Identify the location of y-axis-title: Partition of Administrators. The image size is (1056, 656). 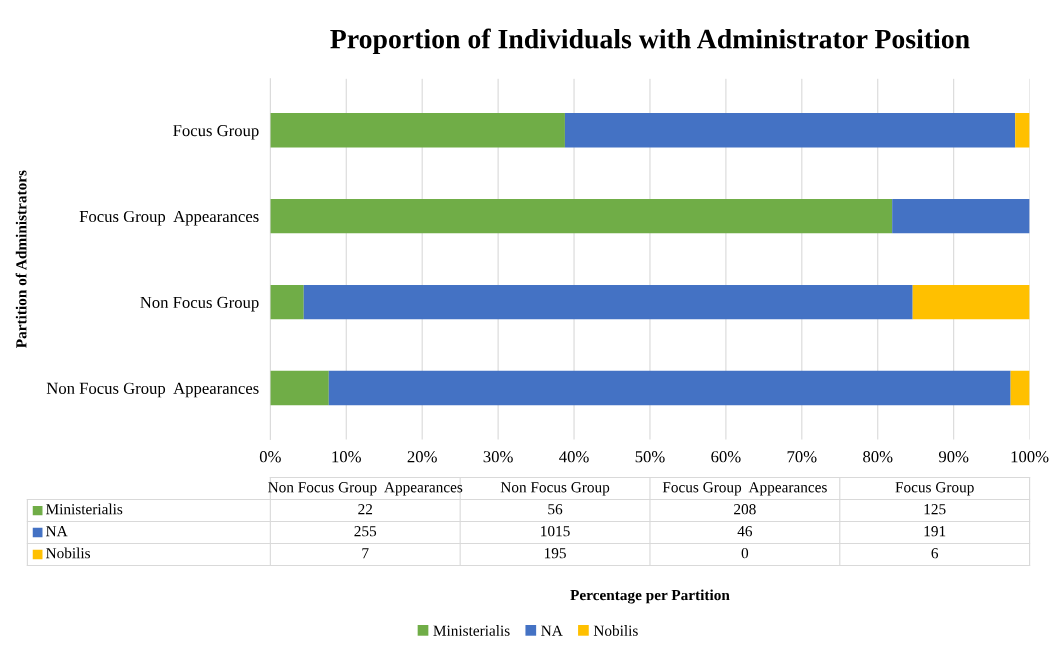
(21, 259).